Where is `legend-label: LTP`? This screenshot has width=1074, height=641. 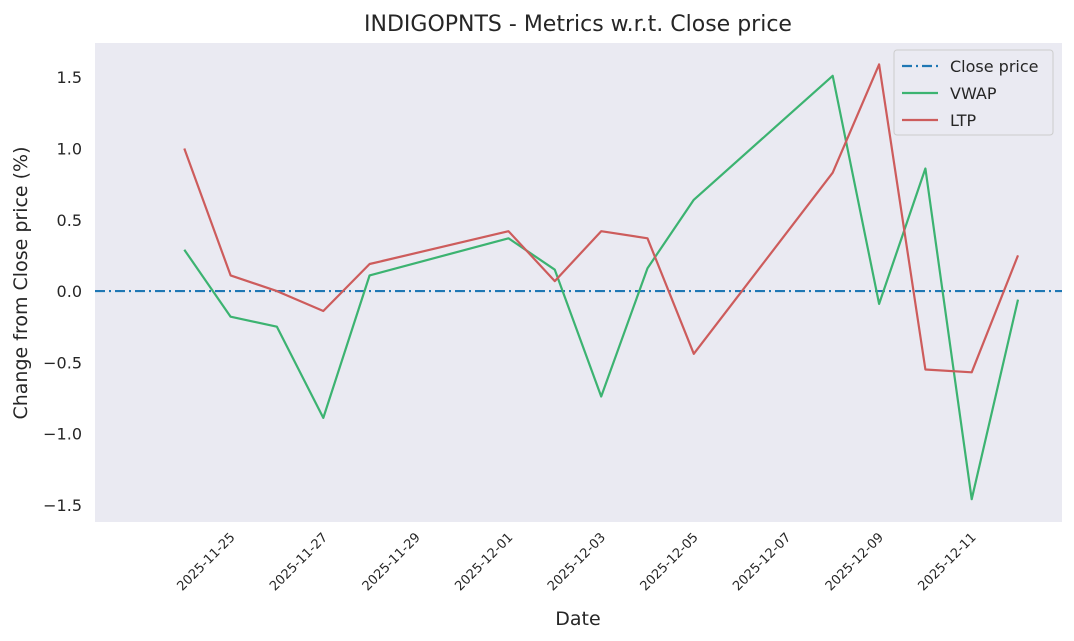
legend-label: LTP is located at coordinates (963, 120).